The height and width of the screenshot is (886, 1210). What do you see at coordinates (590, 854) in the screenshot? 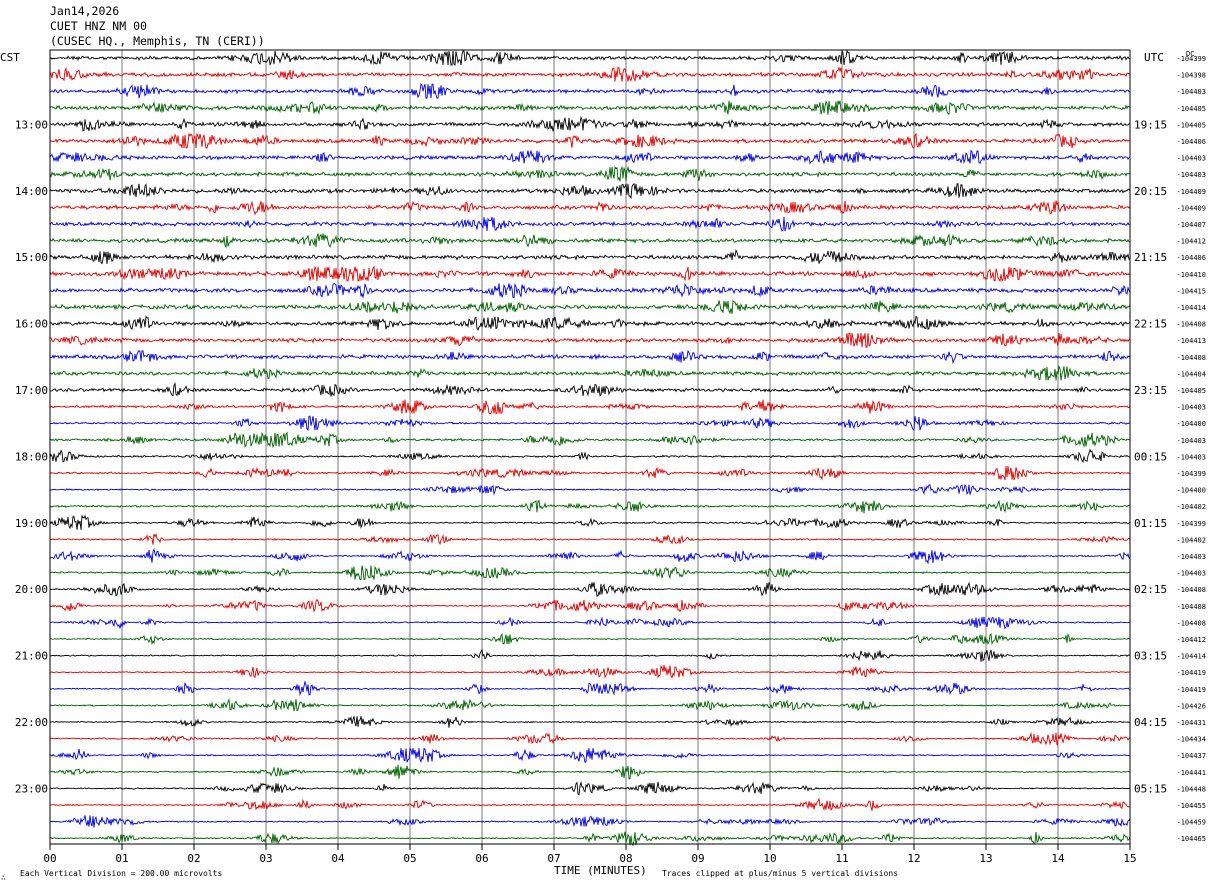
I see `x-axis: 00 01 02 03 04 05 06 07 08 09 10 11 12 13 14 15` at bounding box center [590, 854].